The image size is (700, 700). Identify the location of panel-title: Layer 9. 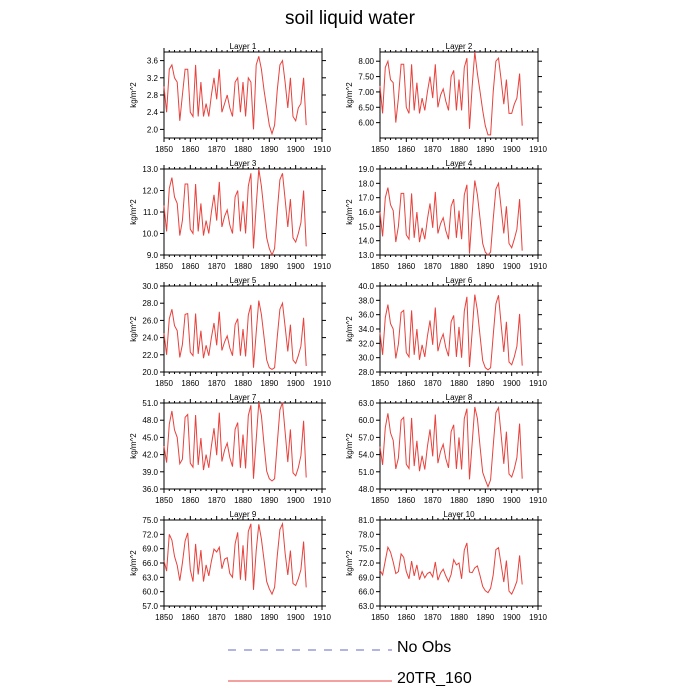
(243, 514).